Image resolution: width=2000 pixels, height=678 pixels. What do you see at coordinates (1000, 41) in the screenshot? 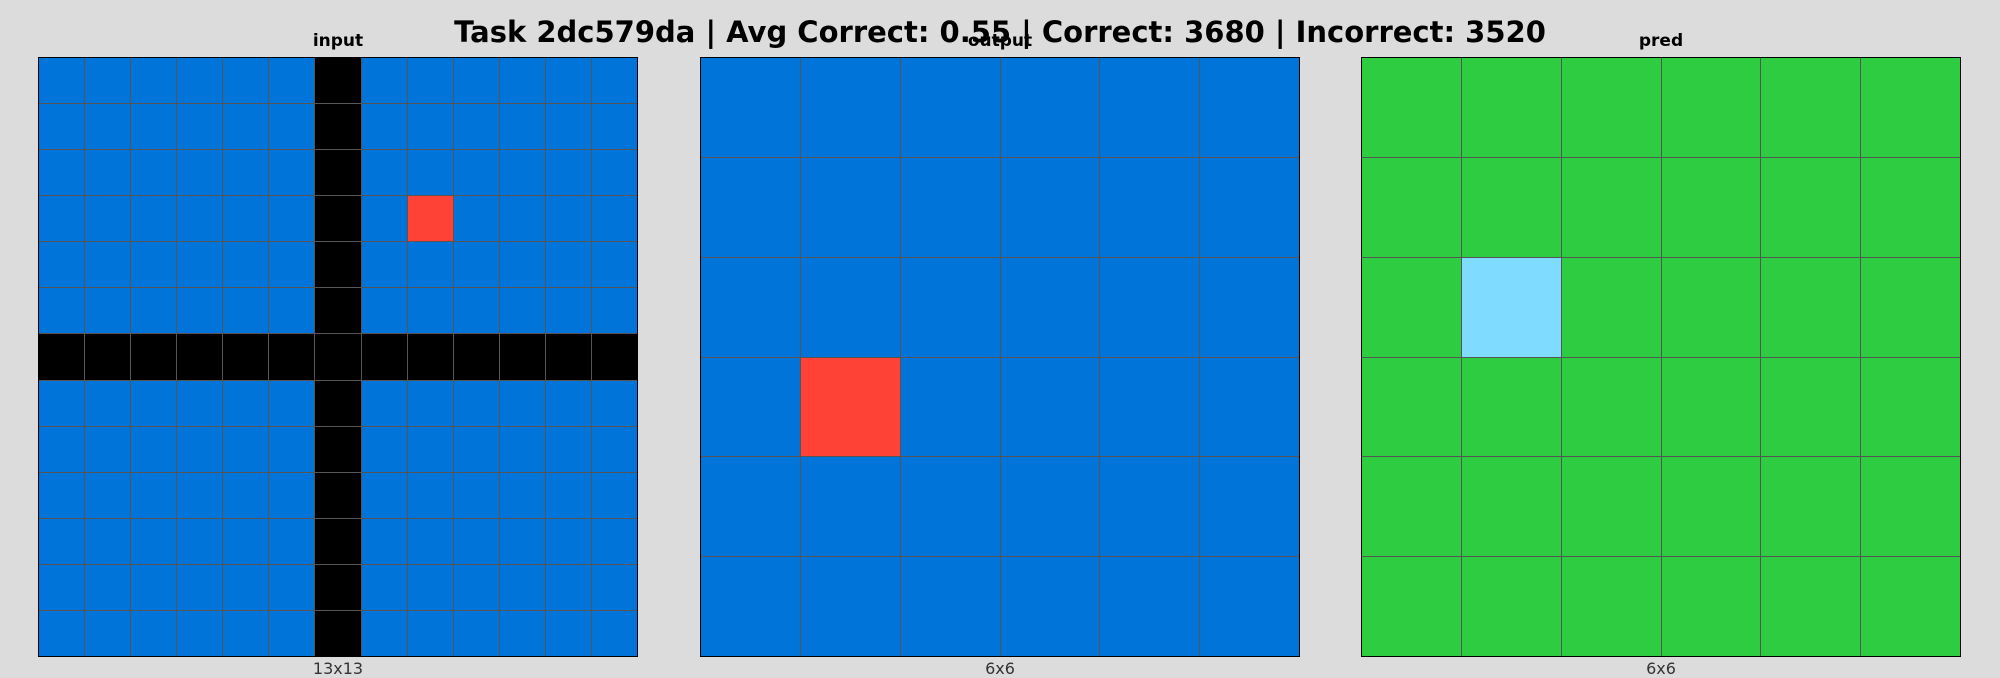
I see `output-panel-title: output` at bounding box center [1000, 41].